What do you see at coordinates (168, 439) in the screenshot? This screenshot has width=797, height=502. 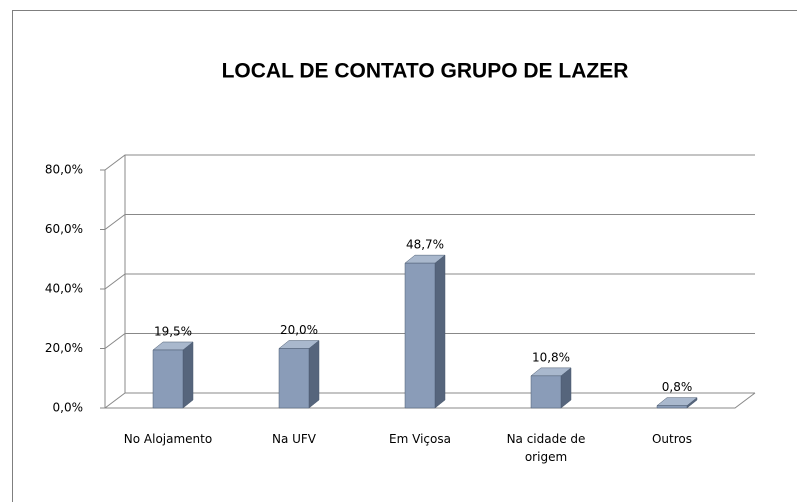 I see `x-tick-label: No Alojamento` at bounding box center [168, 439].